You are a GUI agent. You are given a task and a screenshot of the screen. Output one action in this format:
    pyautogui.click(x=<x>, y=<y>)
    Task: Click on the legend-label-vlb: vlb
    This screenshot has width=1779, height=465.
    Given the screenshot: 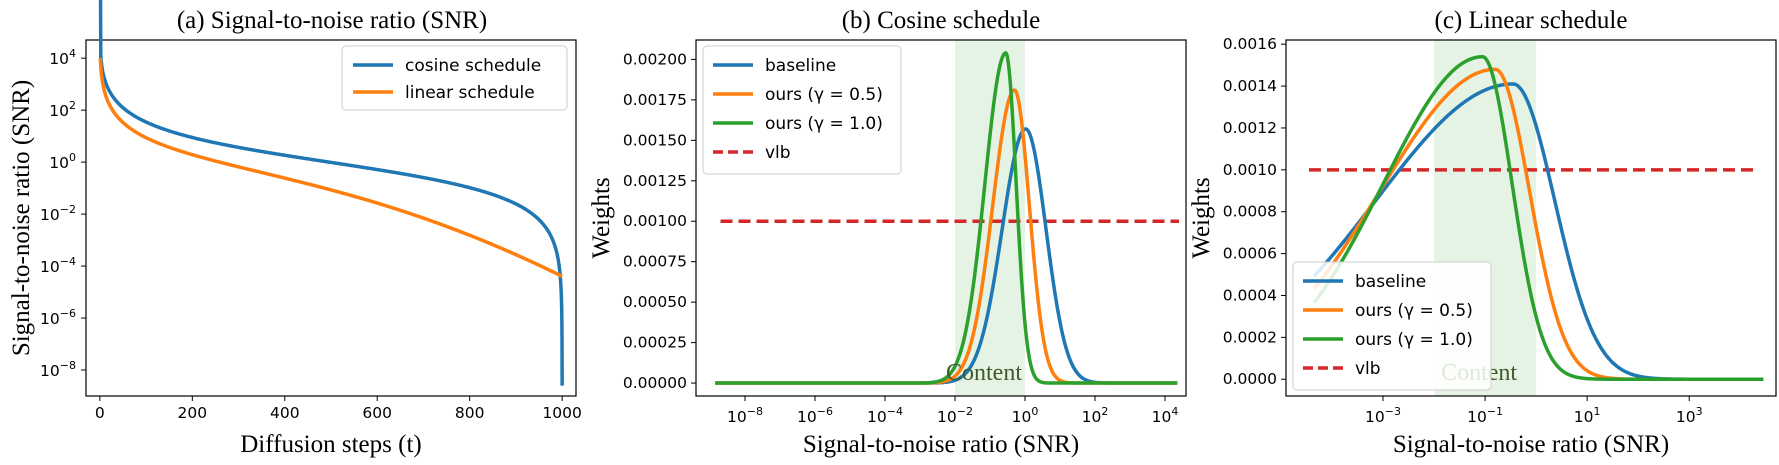 What is the action you would take?
    pyautogui.click(x=778, y=153)
    